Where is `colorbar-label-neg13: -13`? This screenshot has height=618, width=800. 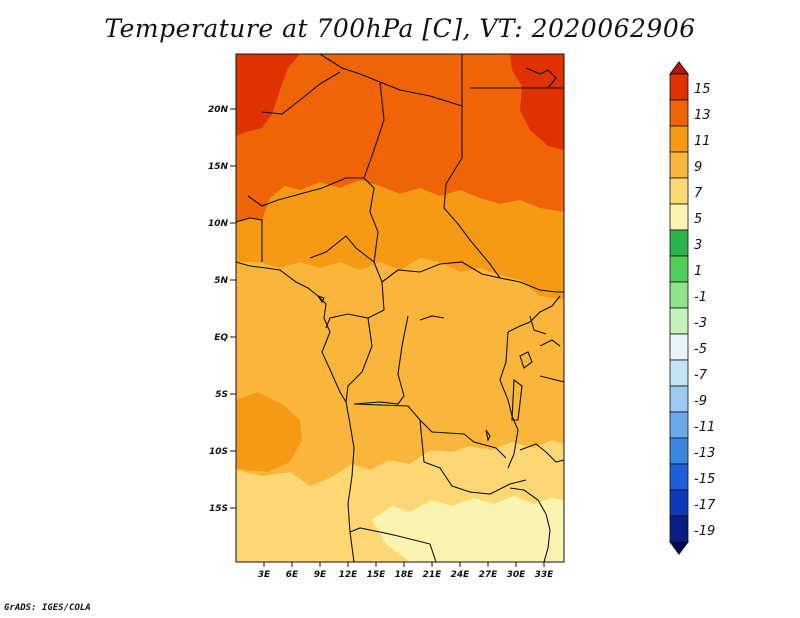
colorbar-label-neg13: -13 is located at coordinates (704, 453).